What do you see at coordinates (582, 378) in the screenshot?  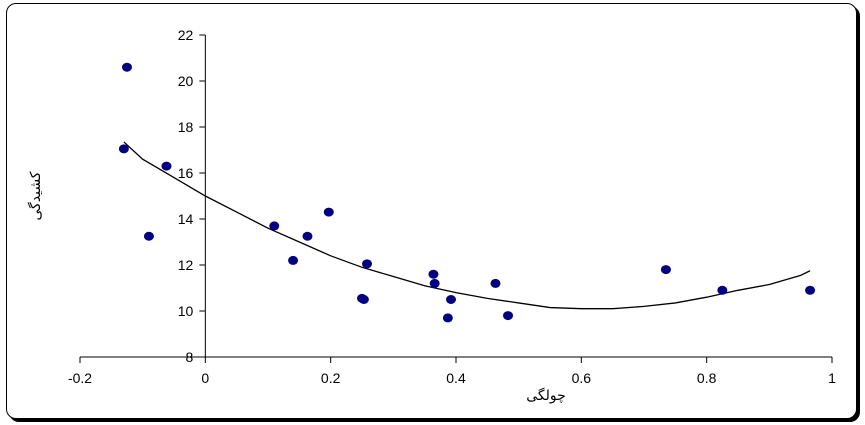 I see `x-tick-label: 0.6` at bounding box center [582, 378].